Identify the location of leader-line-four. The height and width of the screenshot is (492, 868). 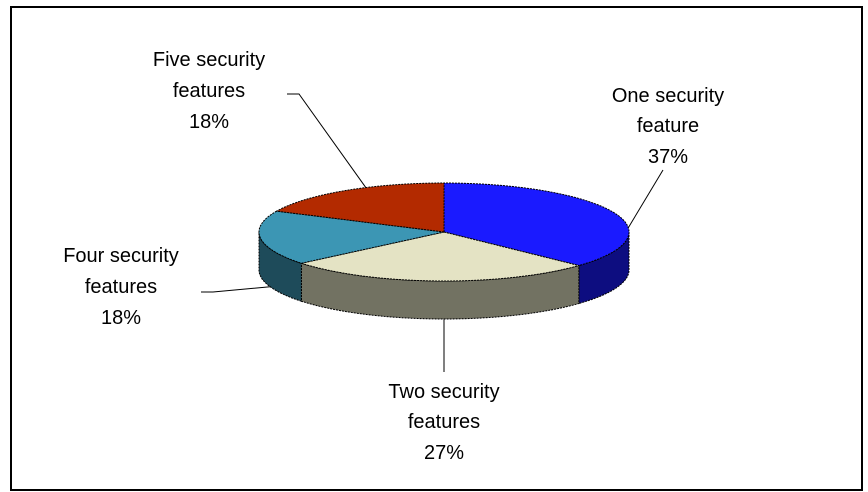
(236, 289).